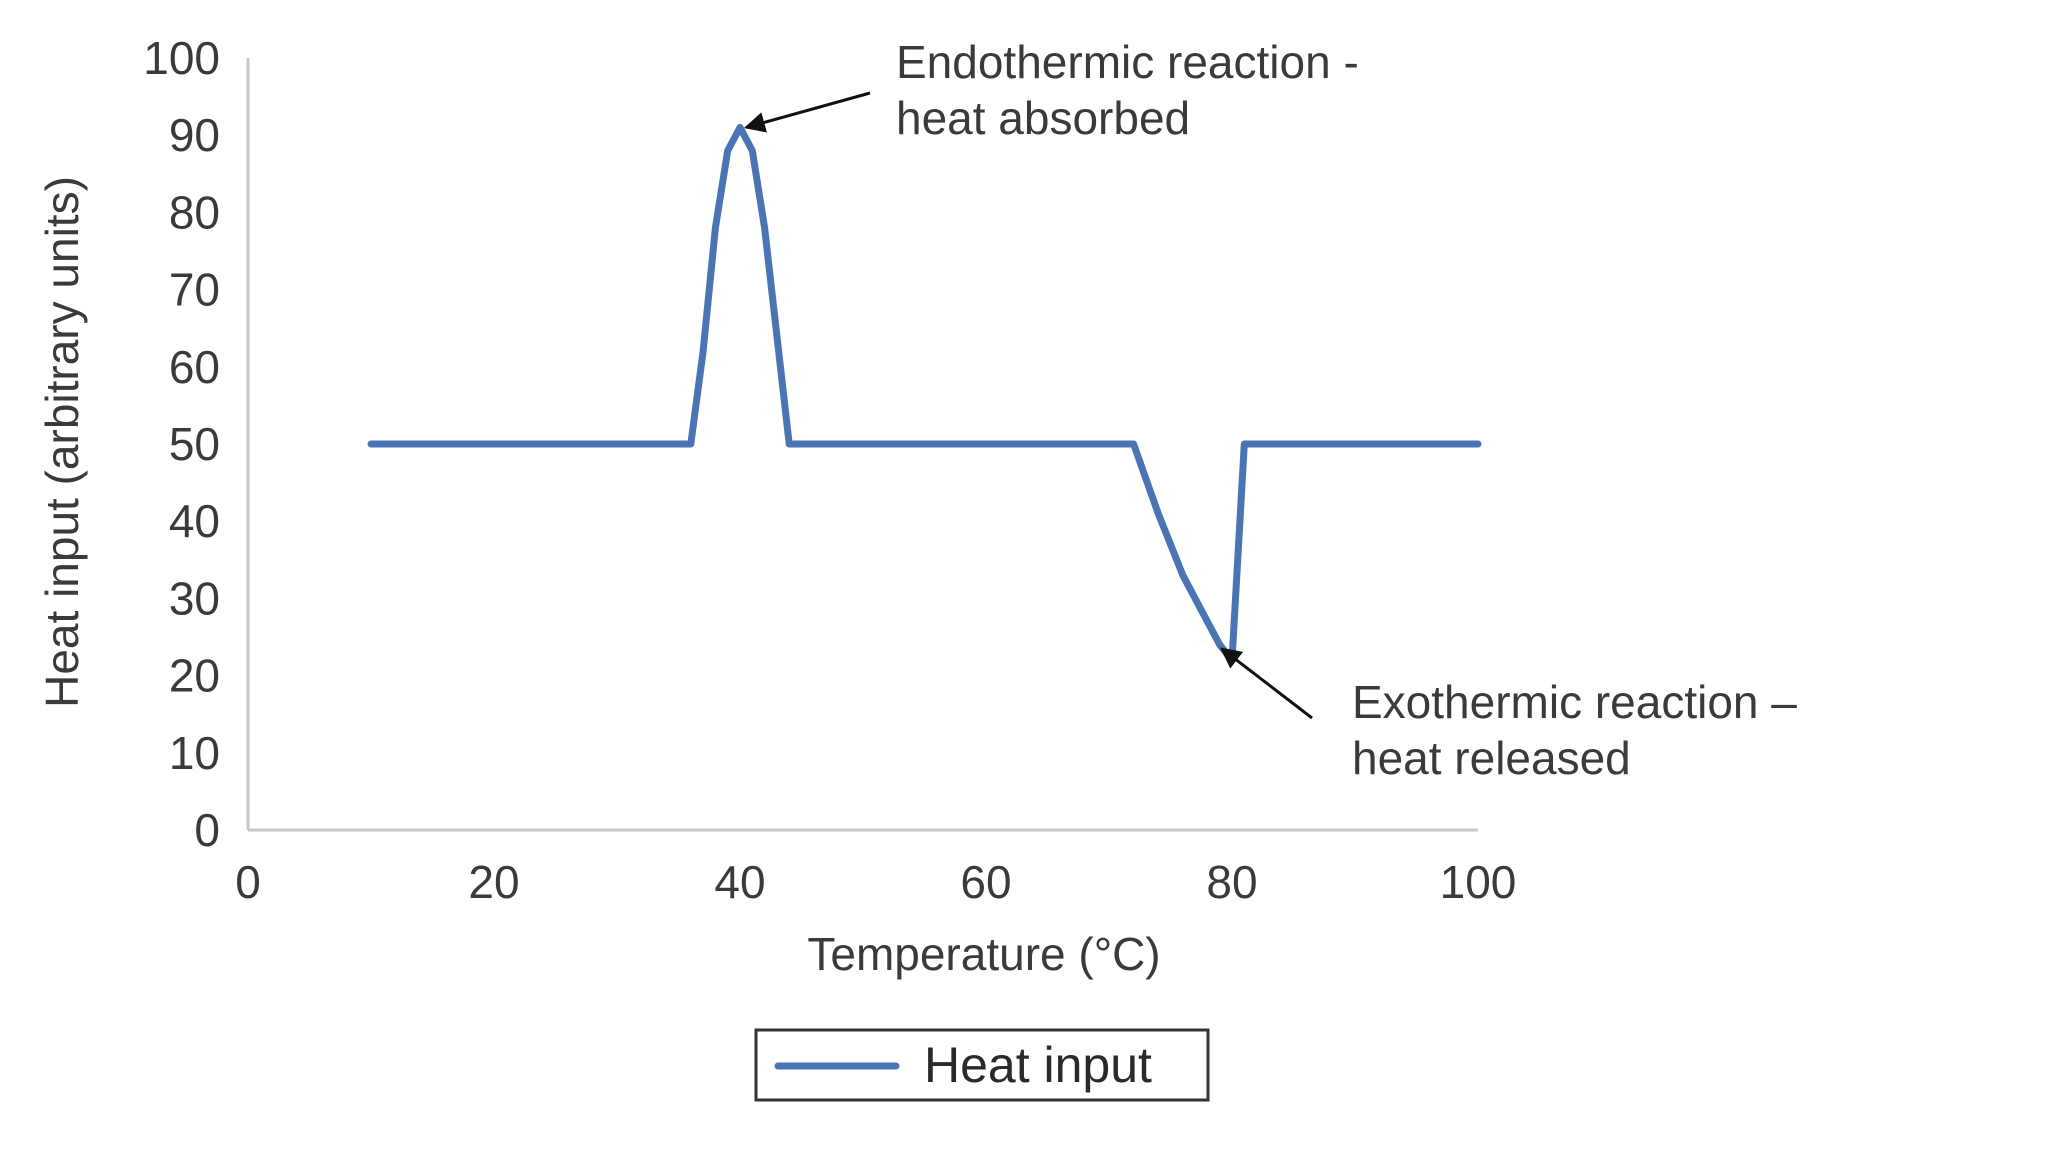  What do you see at coordinates (248, 882) in the screenshot?
I see `x-tick-label: 0` at bounding box center [248, 882].